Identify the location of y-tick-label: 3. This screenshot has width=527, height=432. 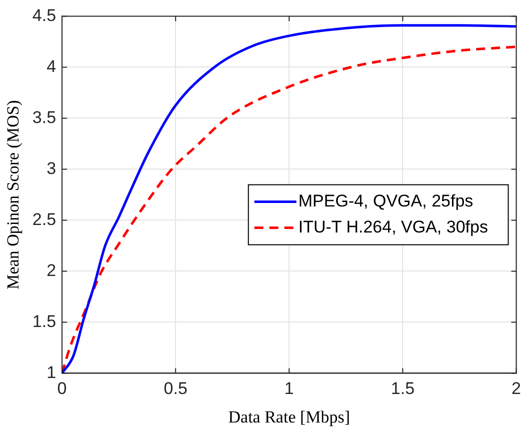
(51, 168).